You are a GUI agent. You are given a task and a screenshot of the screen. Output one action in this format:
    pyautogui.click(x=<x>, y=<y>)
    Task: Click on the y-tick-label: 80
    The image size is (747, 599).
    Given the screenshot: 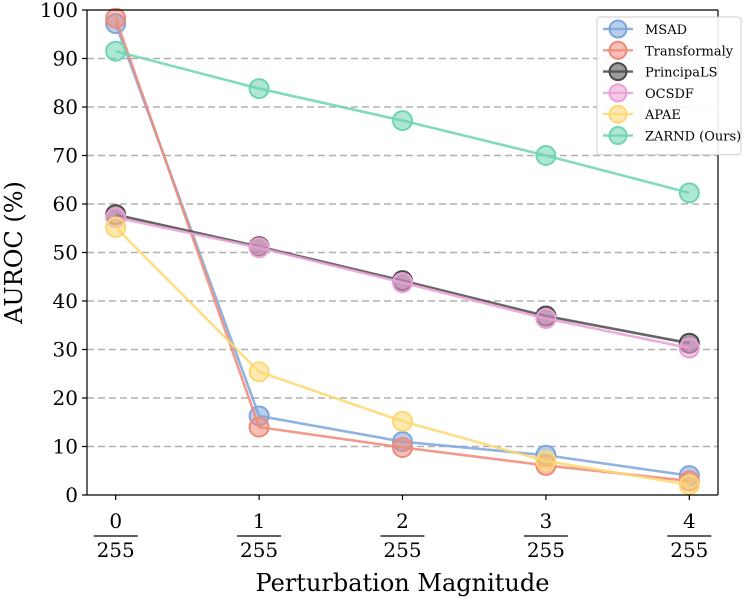 What is the action you would take?
    pyautogui.click(x=65, y=107)
    